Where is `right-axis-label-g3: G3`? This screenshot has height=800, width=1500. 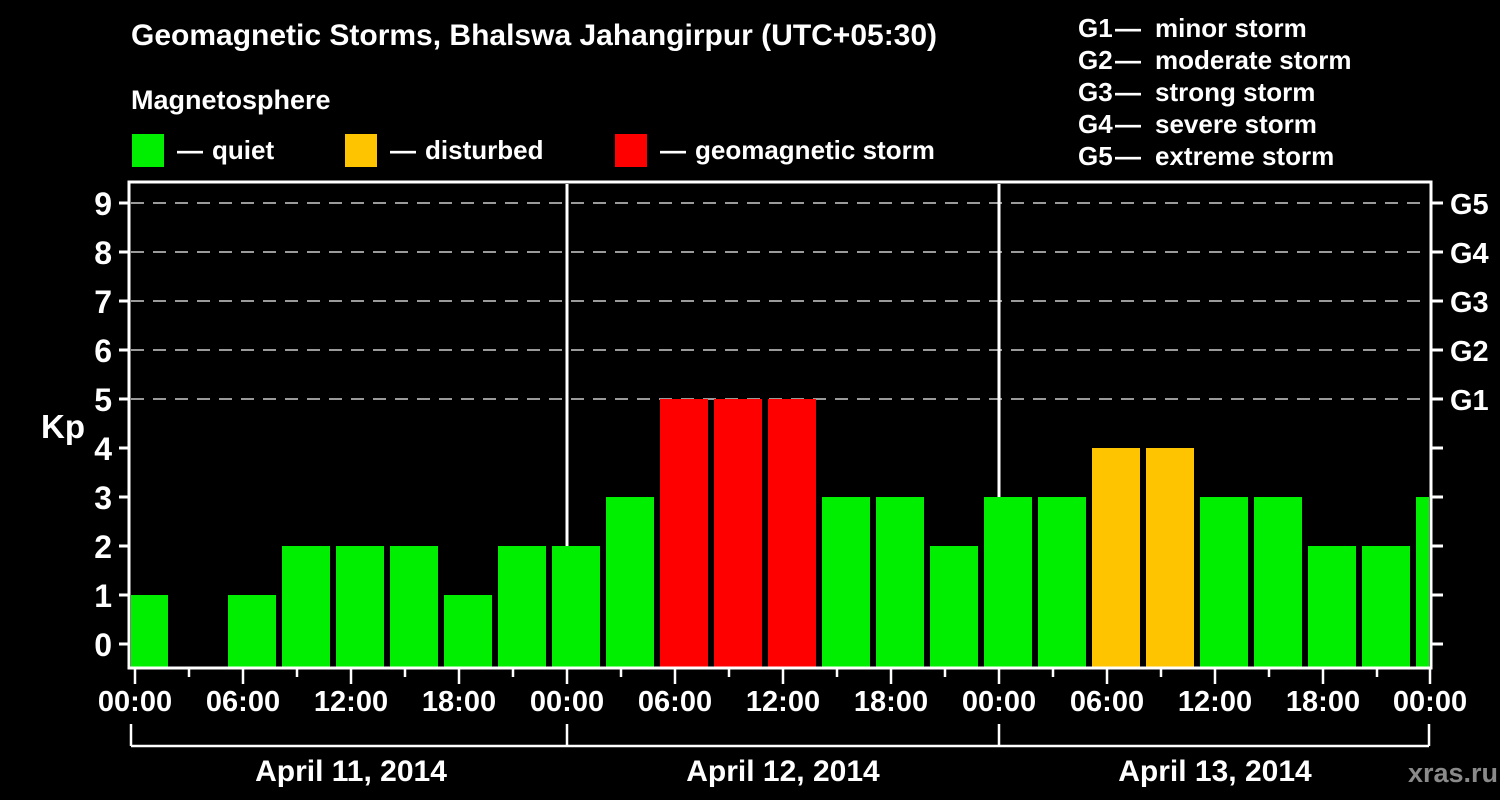
right-axis-label-g3: G3 is located at coordinates (1469, 303).